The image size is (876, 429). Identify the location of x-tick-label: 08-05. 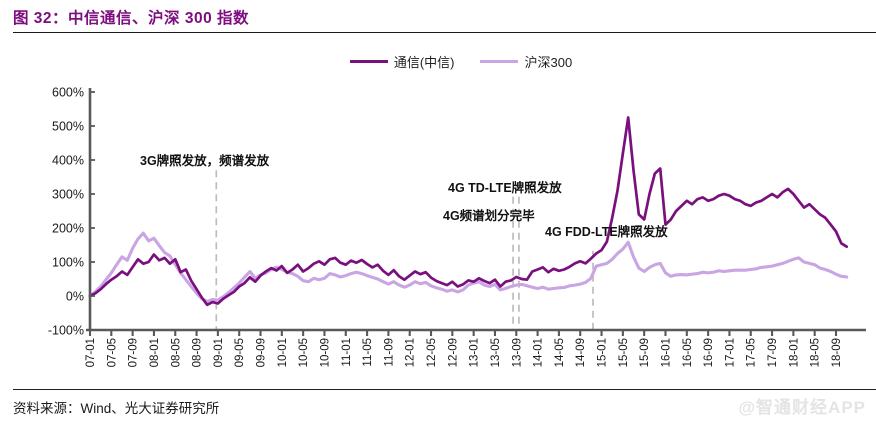
(176, 352).